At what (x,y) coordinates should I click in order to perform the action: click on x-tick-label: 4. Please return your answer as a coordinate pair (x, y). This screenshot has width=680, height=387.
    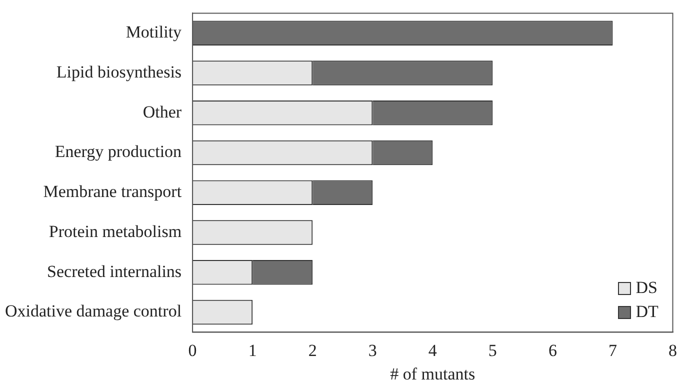
    Looking at the image, I should click on (433, 350).